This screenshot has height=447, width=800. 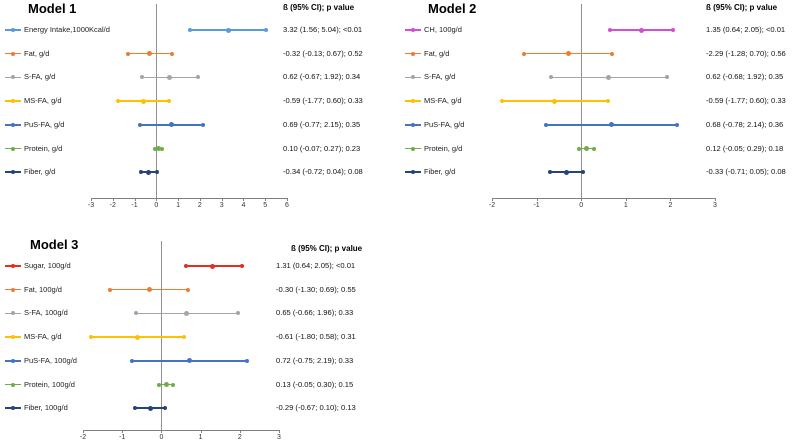 I want to click on axis-tick-label: 1, so click(x=200, y=437).